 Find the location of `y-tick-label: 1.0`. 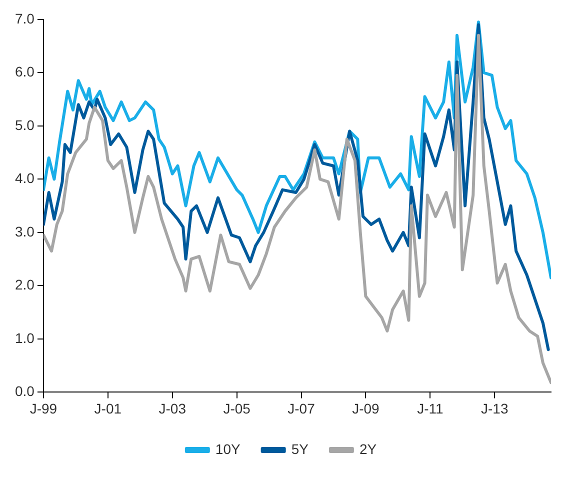

y-tick-label: 1.0 is located at coordinates (24, 338).